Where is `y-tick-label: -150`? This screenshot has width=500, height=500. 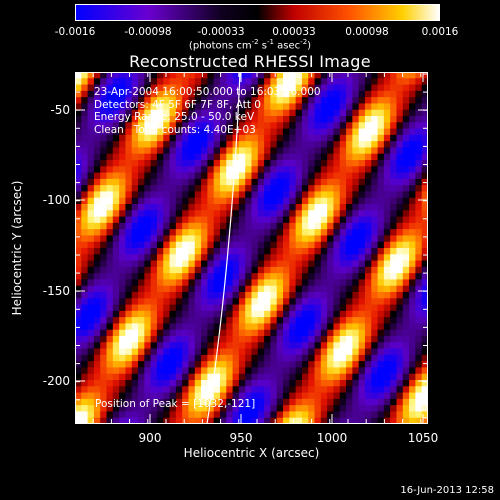 y-tick-label: -150 is located at coordinates (56, 291).